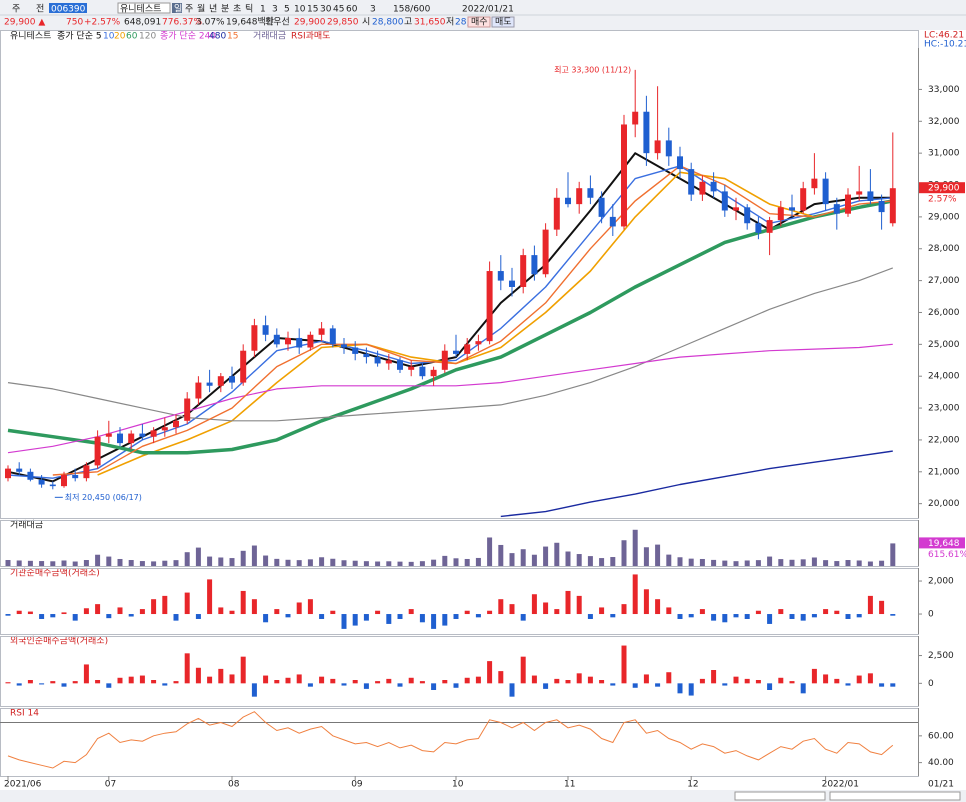 The width and height of the screenshot is (966, 802). I want to click on name-box, so click(144, 8).